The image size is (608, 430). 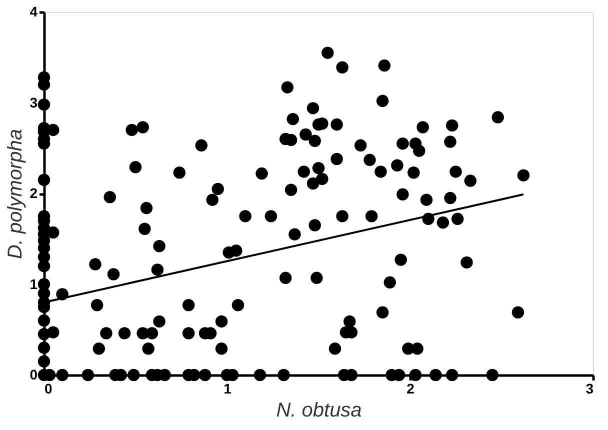 I want to click on y-axis-title: D. polymorpha, so click(x=15, y=194).